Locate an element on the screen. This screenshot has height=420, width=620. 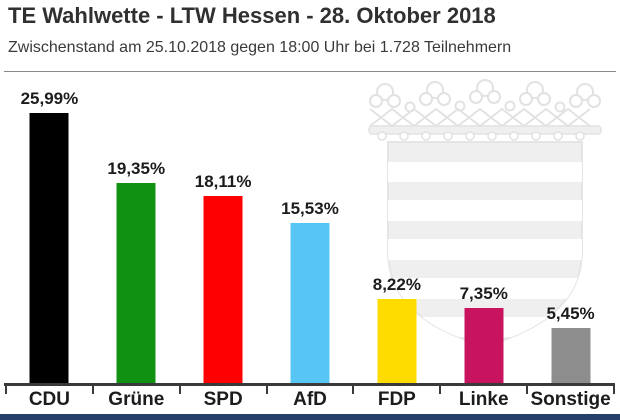
category-label-sonstige: Sonstige is located at coordinates (570, 399).